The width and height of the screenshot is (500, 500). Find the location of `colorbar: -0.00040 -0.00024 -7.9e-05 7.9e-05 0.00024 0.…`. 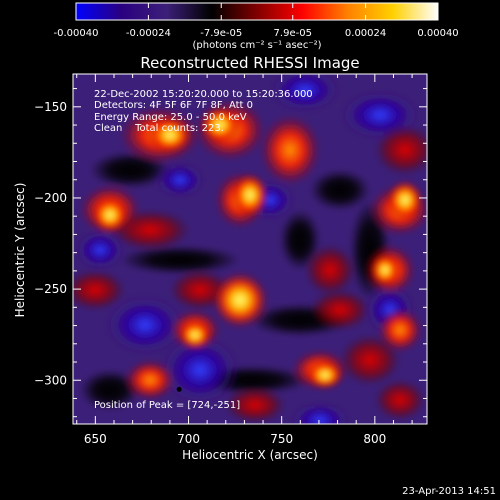

colorbar: -0.00040 -0.00024 -7.9e-05 7.9e-05 0.00024 0.… is located at coordinates (256, 26).